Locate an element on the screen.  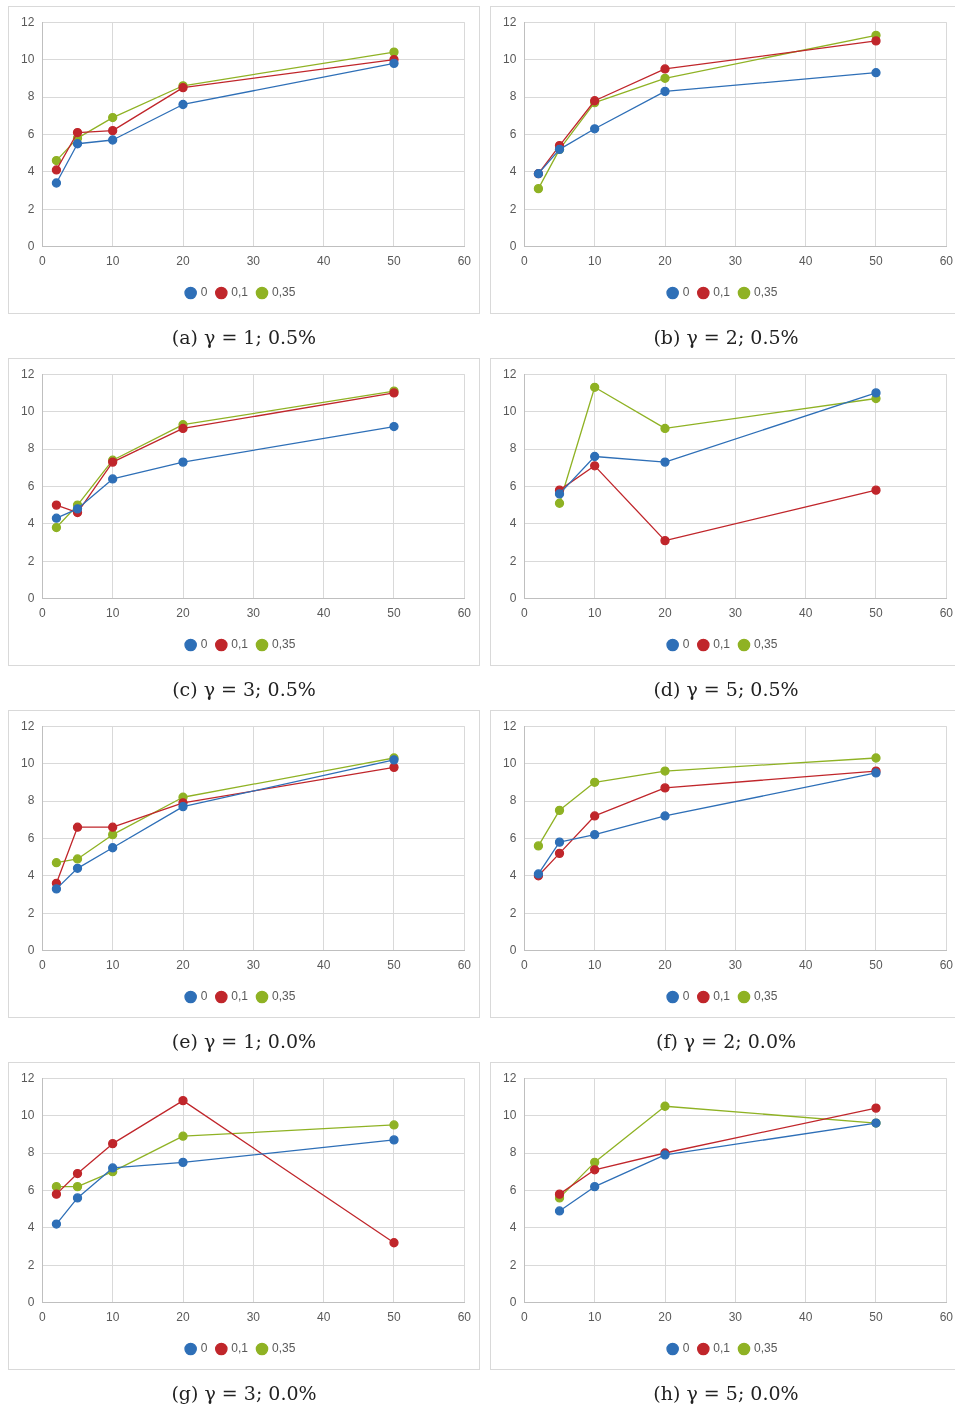
text: (h) γ = 5; 0.0% is located at coordinates (726, 1393).